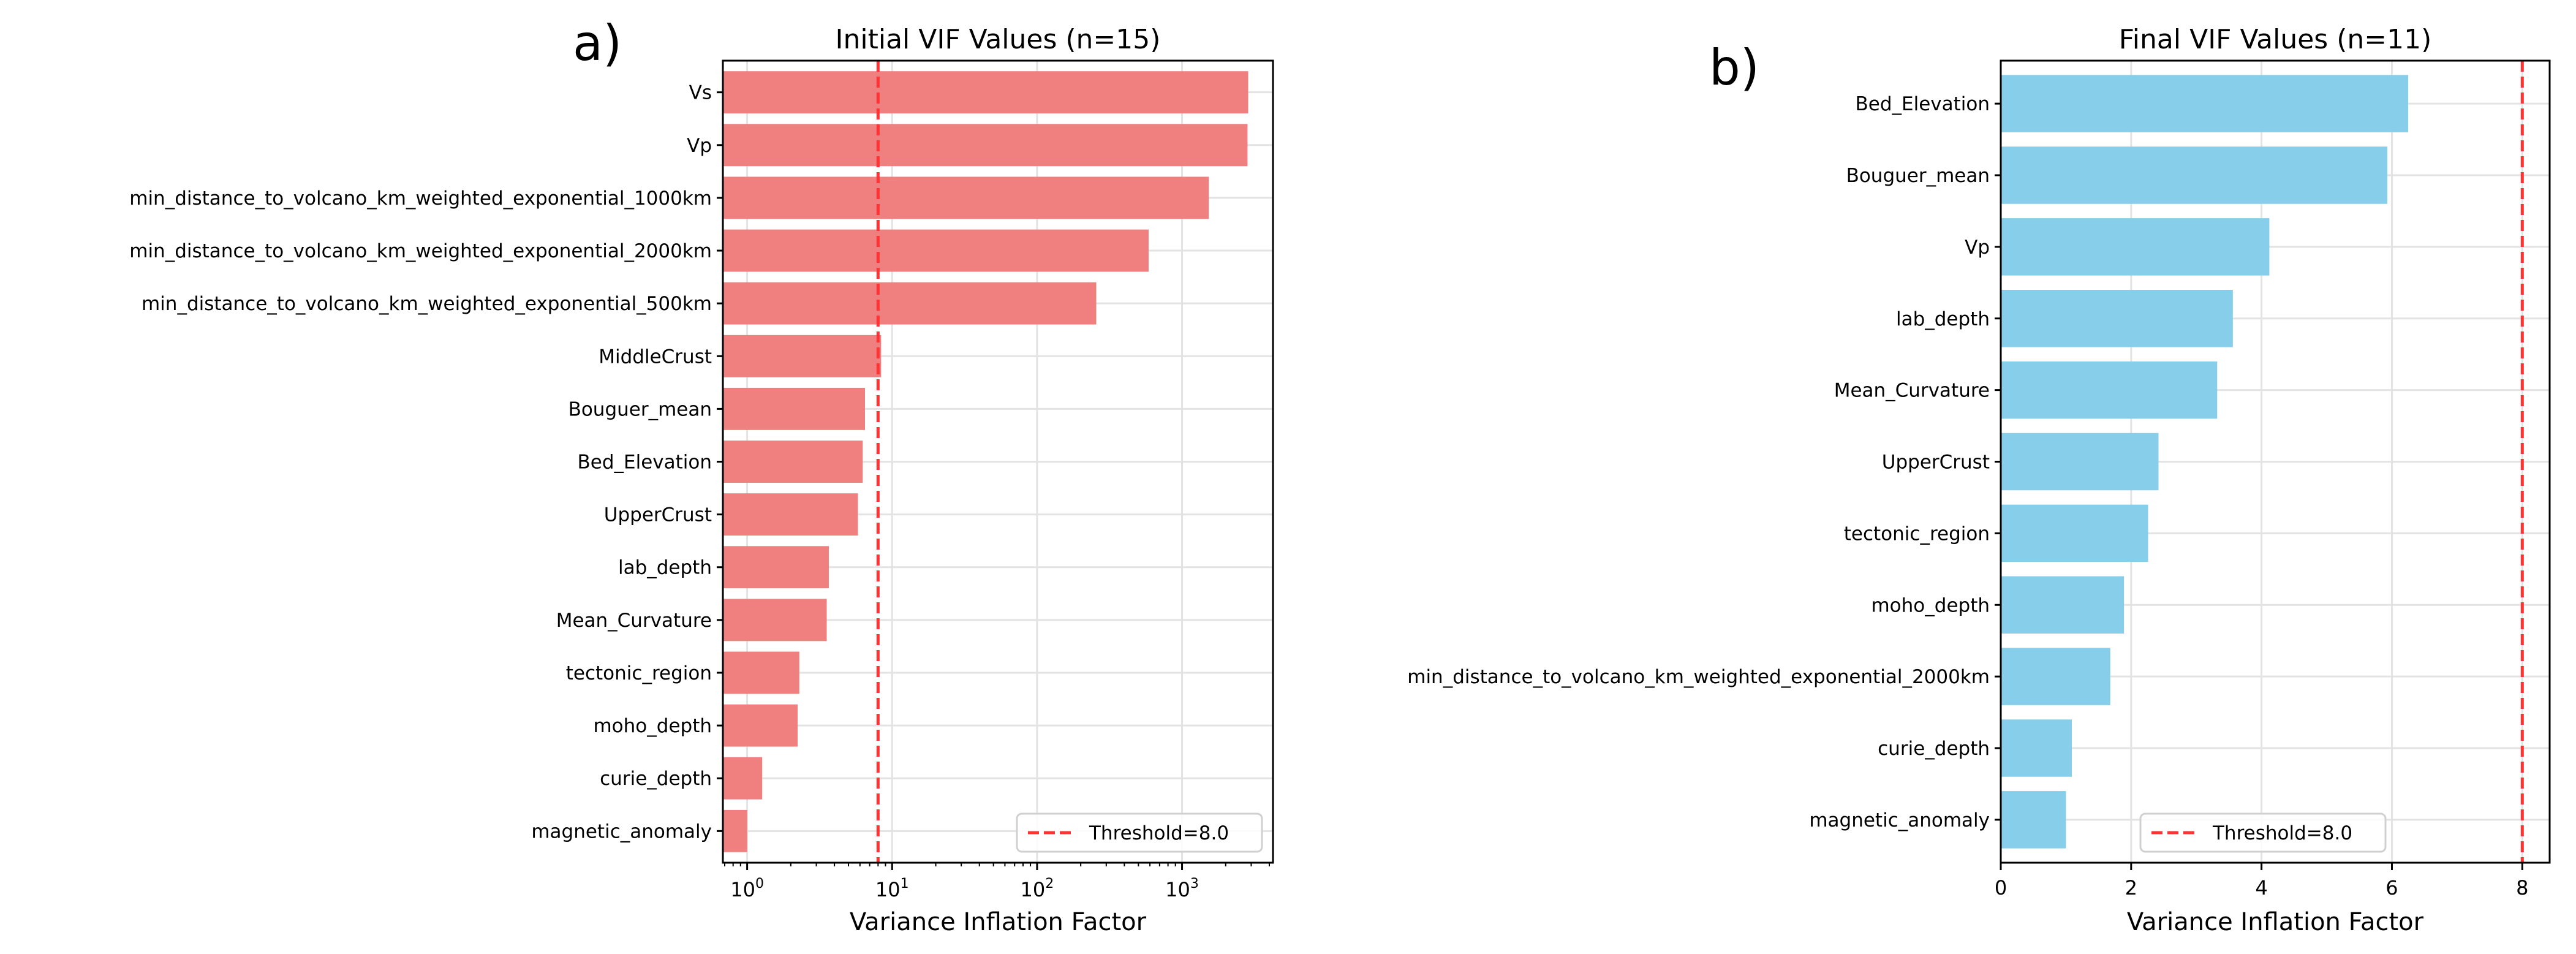 This screenshot has height=954, width=2576. What do you see at coordinates (655, 357) in the screenshot?
I see `y-tick-label: MiddleCrust` at bounding box center [655, 357].